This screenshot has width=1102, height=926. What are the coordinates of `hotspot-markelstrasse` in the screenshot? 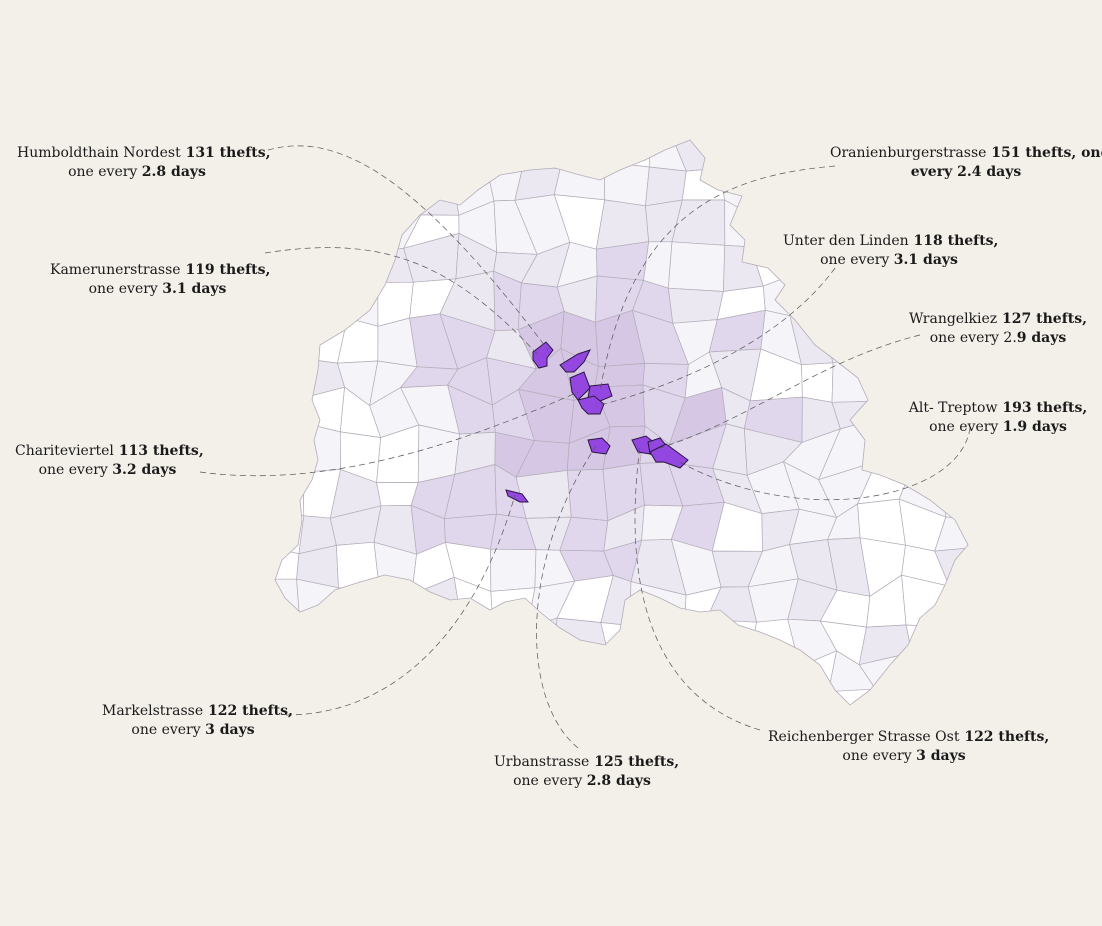 It's located at (517, 496).